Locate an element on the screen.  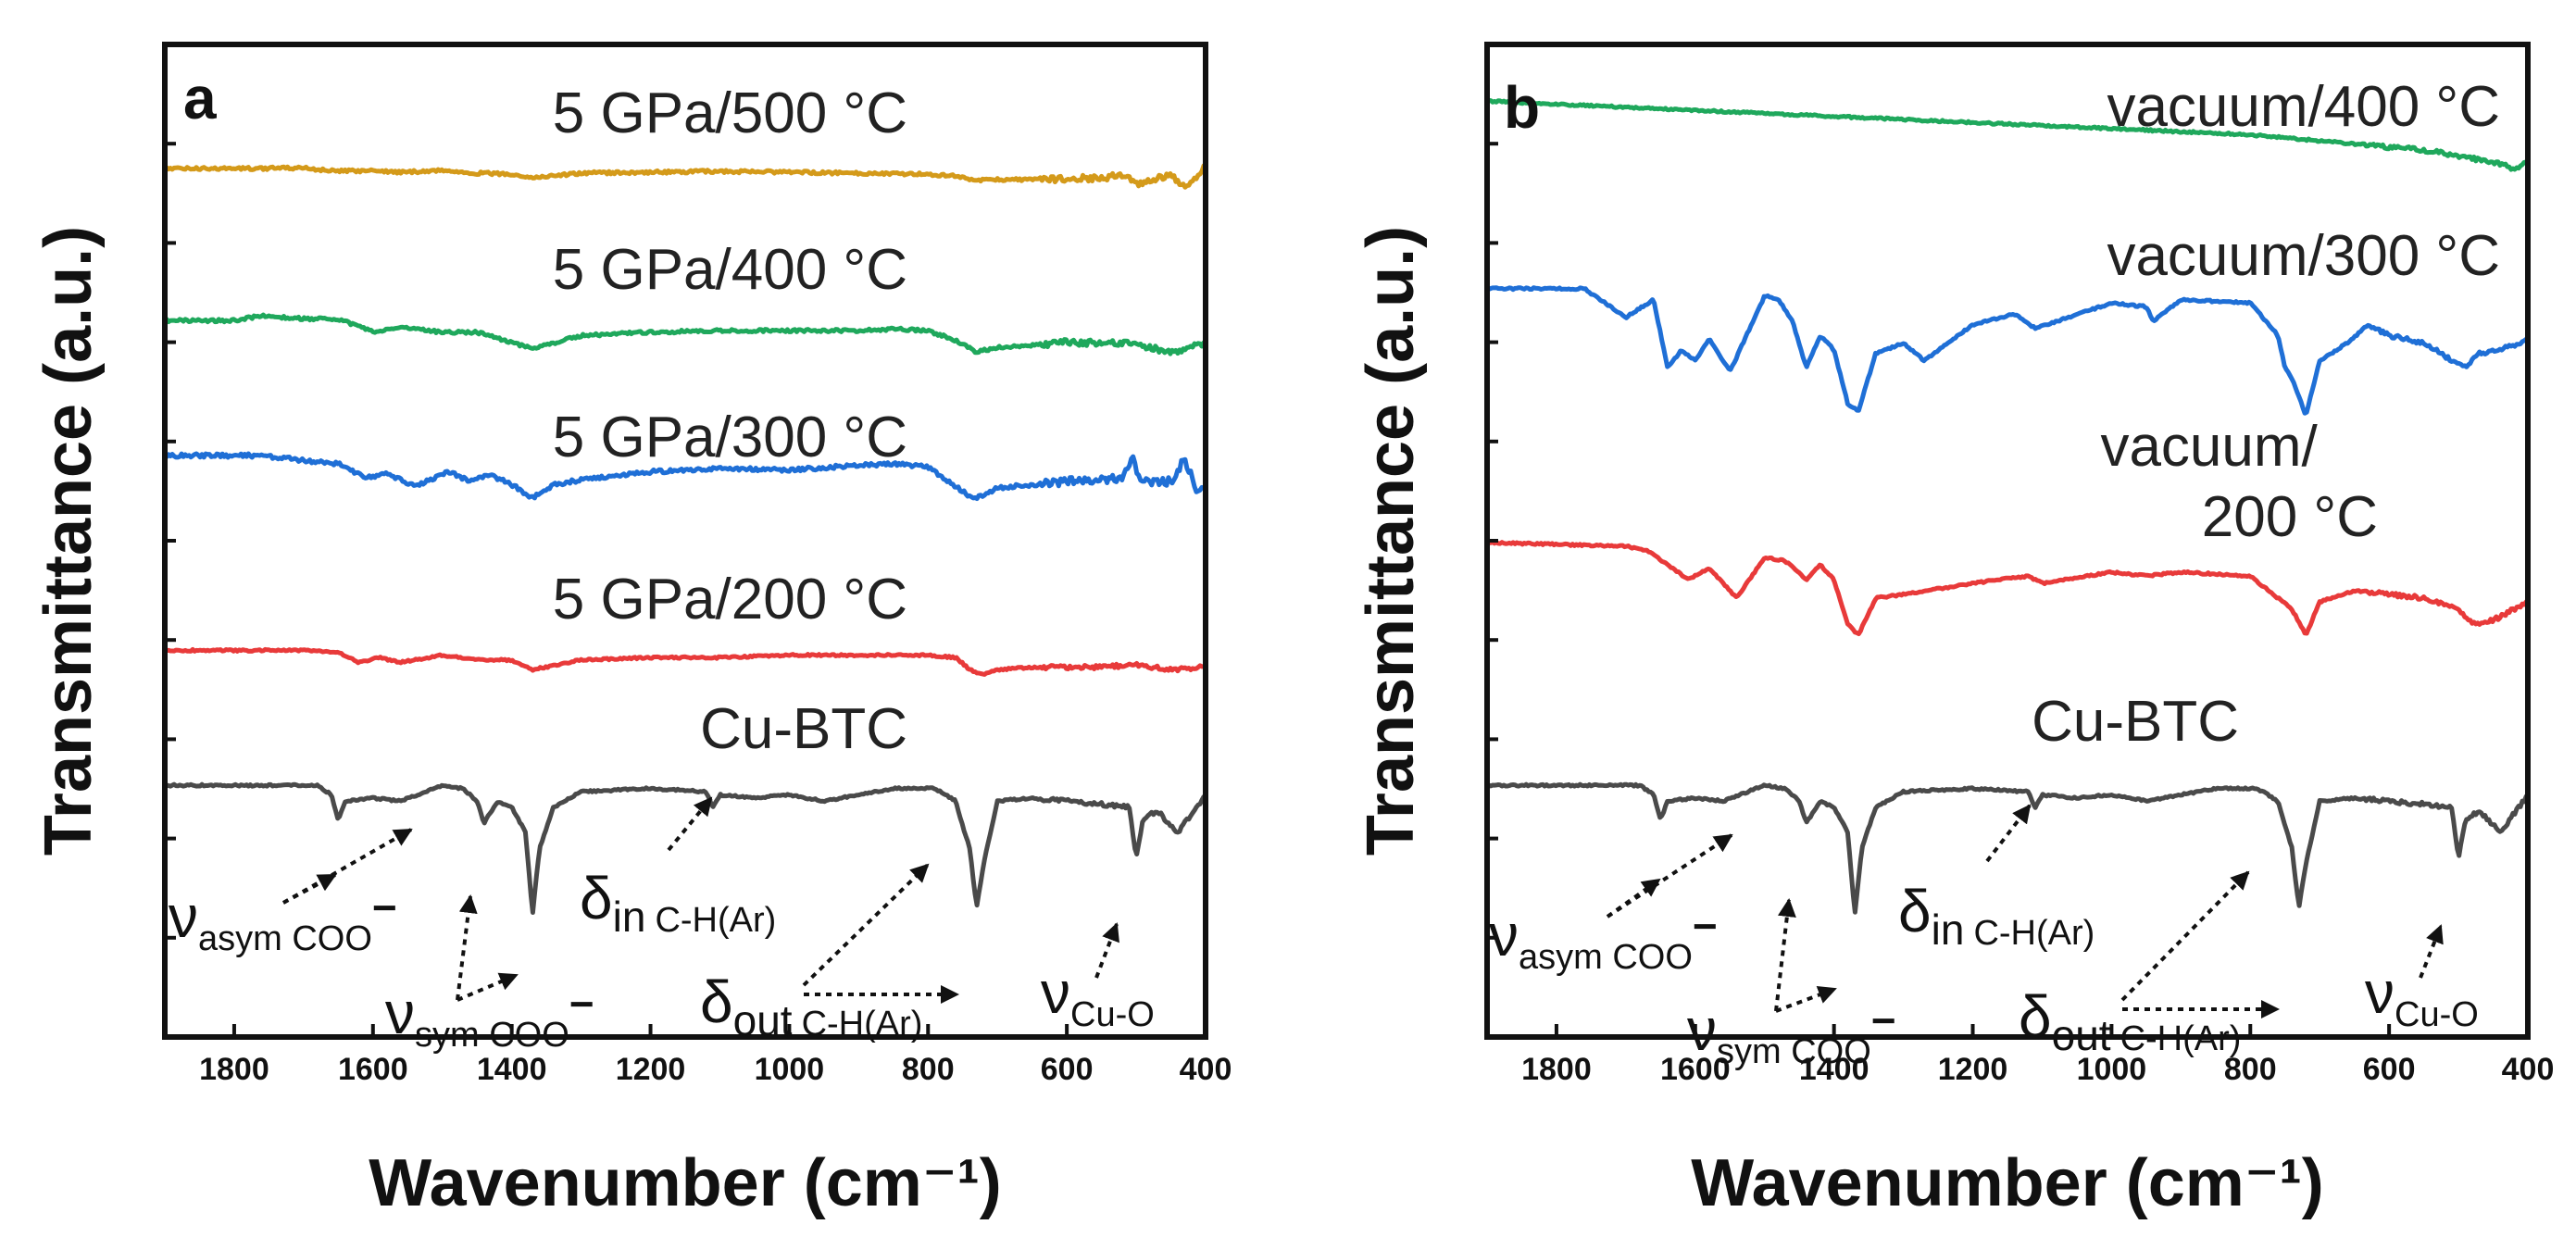
panel-b-y-ticks is located at coordinates (1492, 541).